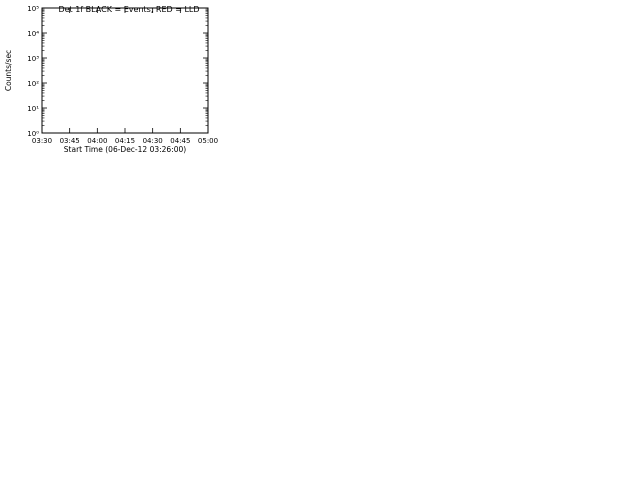 The image size is (640, 480). What do you see at coordinates (125, 141) in the screenshot?
I see `xtick-label: 04:15` at bounding box center [125, 141].